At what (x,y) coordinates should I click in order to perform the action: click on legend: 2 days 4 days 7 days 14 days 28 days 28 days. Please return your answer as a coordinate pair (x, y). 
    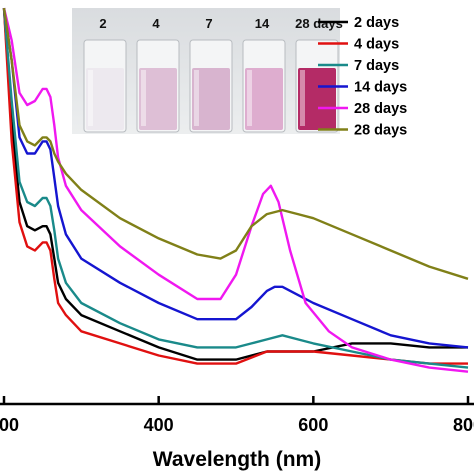
    Looking at the image, I should click on (362, 77).